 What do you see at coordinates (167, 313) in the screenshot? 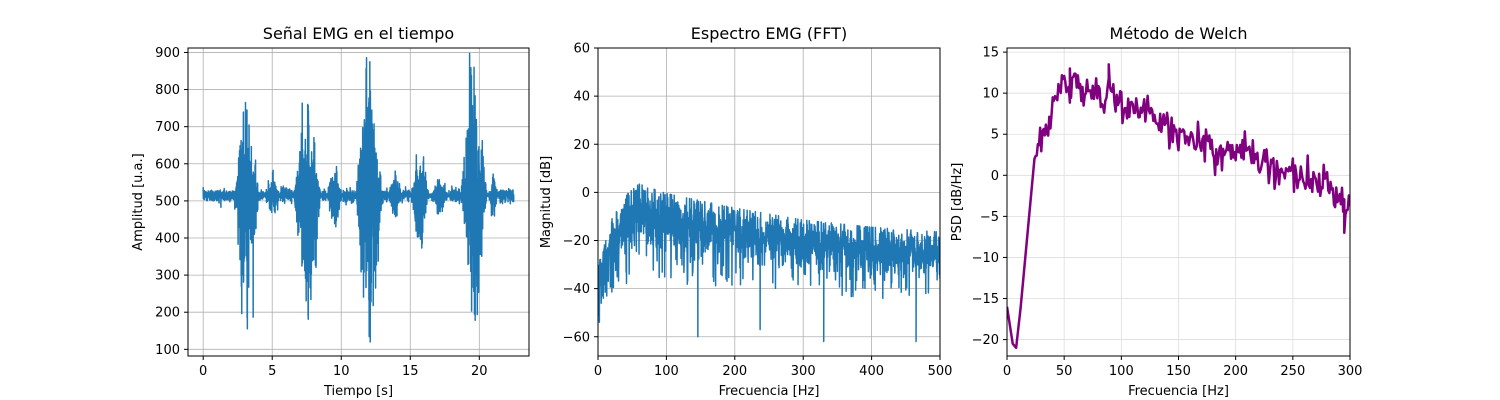
I see `time-signal-y-tick-label: 200` at bounding box center [167, 313].